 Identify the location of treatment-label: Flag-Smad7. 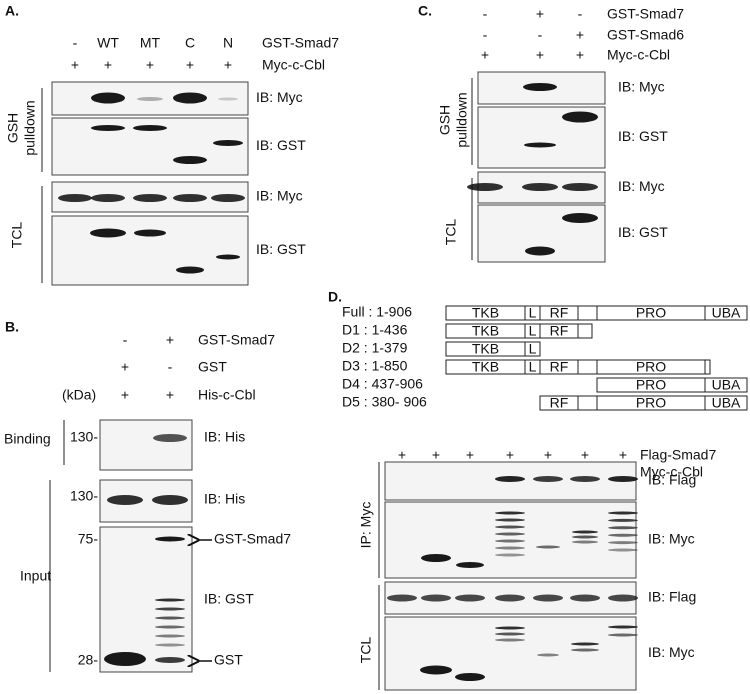
(678, 455).